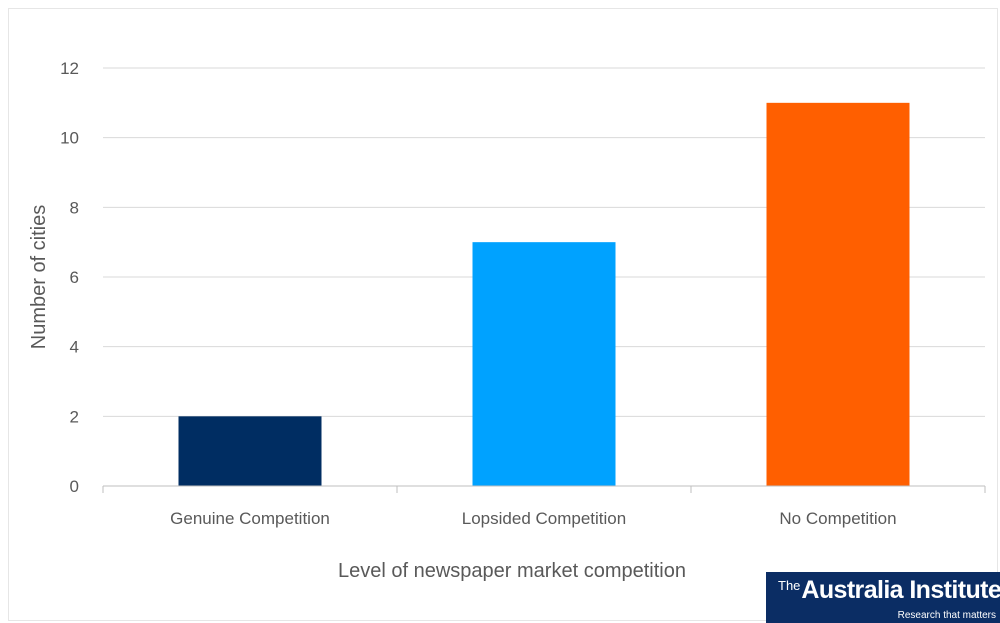  What do you see at coordinates (39, 277) in the screenshot?
I see `y-axis-title: Number of cities` at bounding box center [39, 277].